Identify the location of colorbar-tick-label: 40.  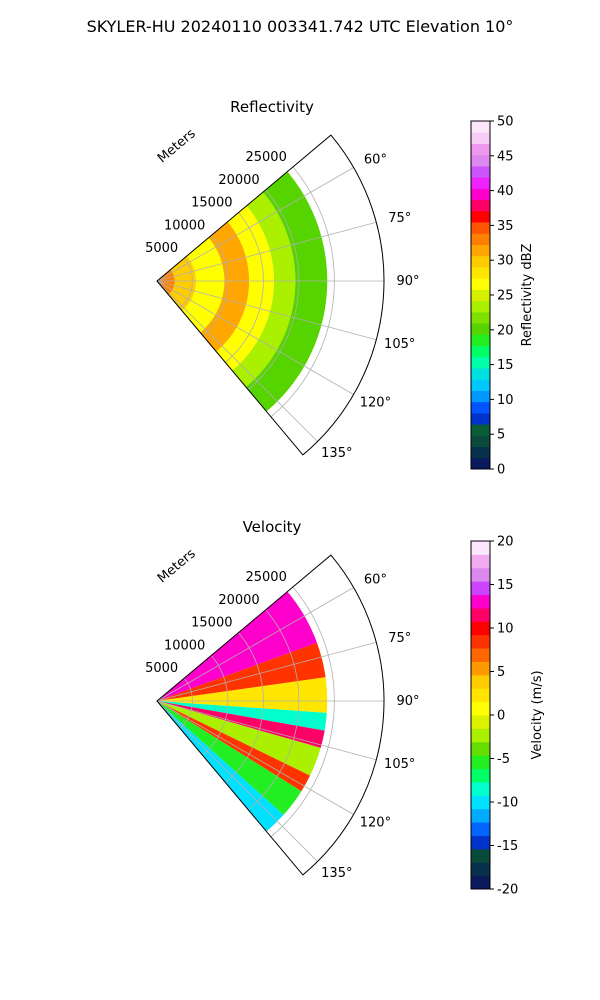
(505, 191).